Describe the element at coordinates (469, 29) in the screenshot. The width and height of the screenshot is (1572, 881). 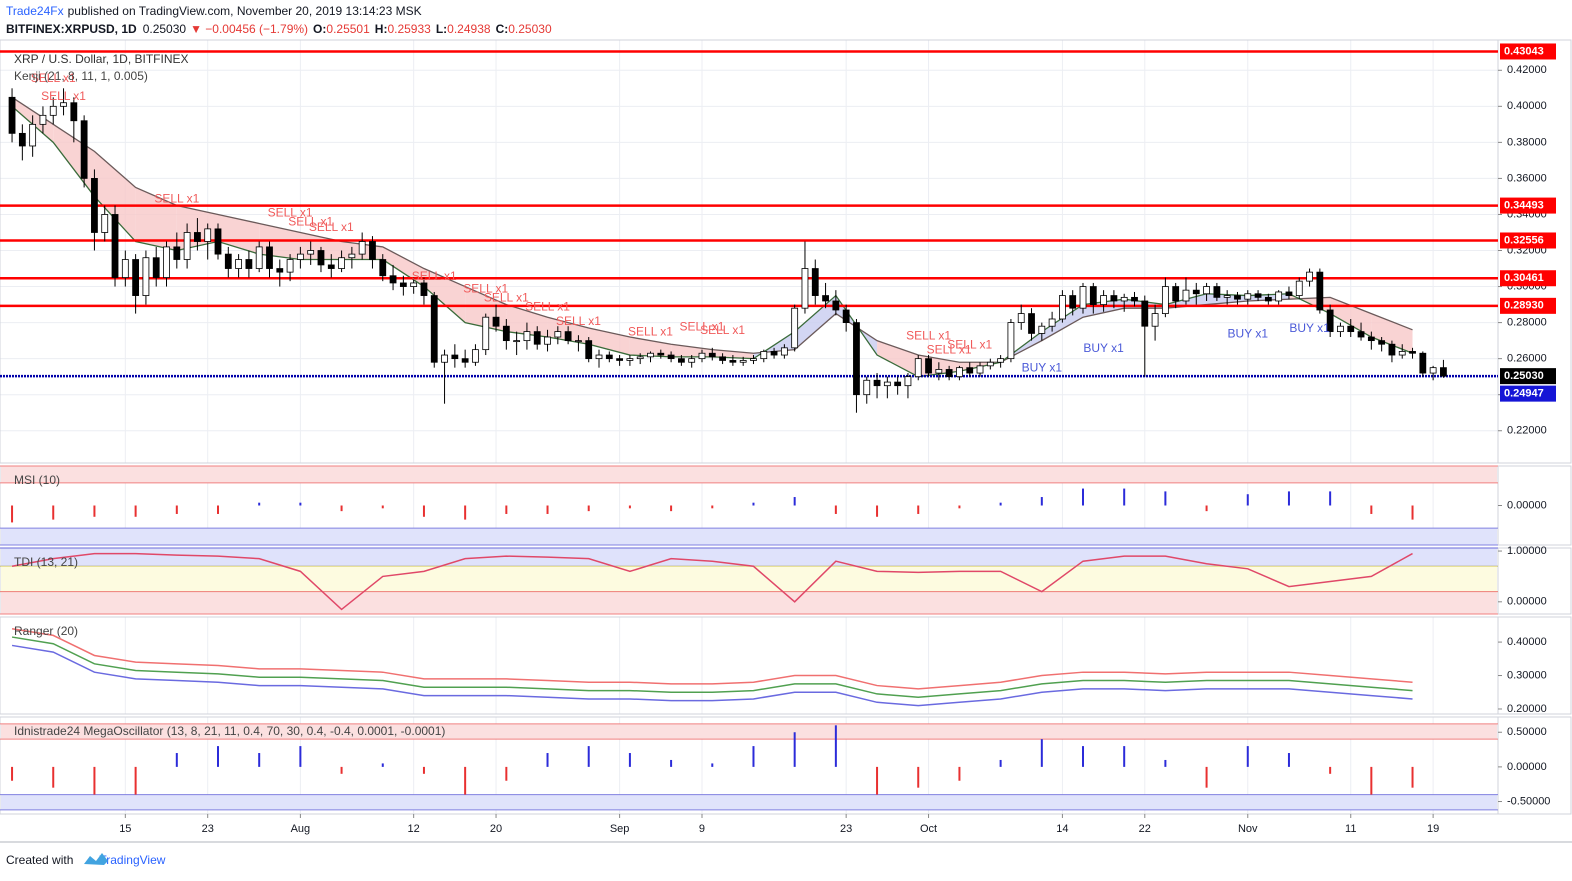
I see `ohlc-value: 0.24938` at that location.